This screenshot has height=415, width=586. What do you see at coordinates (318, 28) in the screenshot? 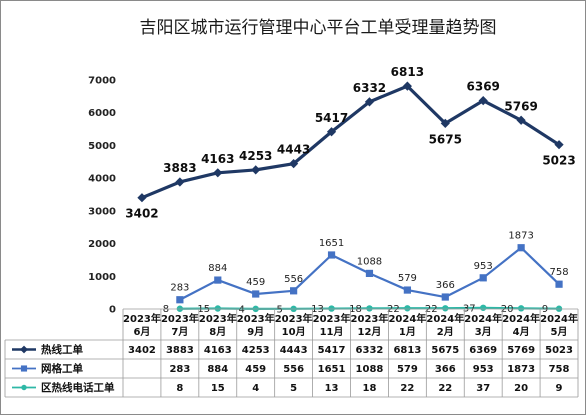
I see `chart-title: 吉阳区城市运行管理中心平台工单受理量趋势图` at bounding box center [318, 28].